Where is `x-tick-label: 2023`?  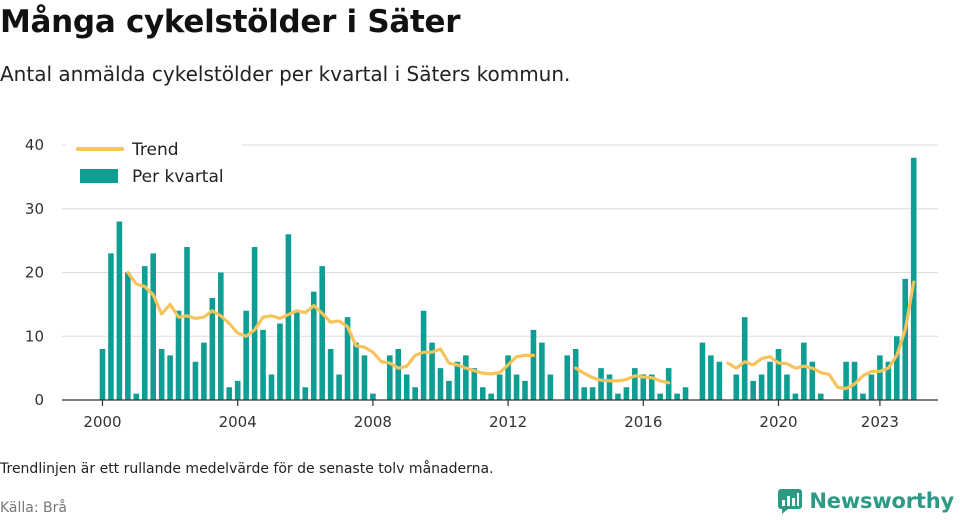
x-tick-label: 2023 is located at coordinates (880, 422).